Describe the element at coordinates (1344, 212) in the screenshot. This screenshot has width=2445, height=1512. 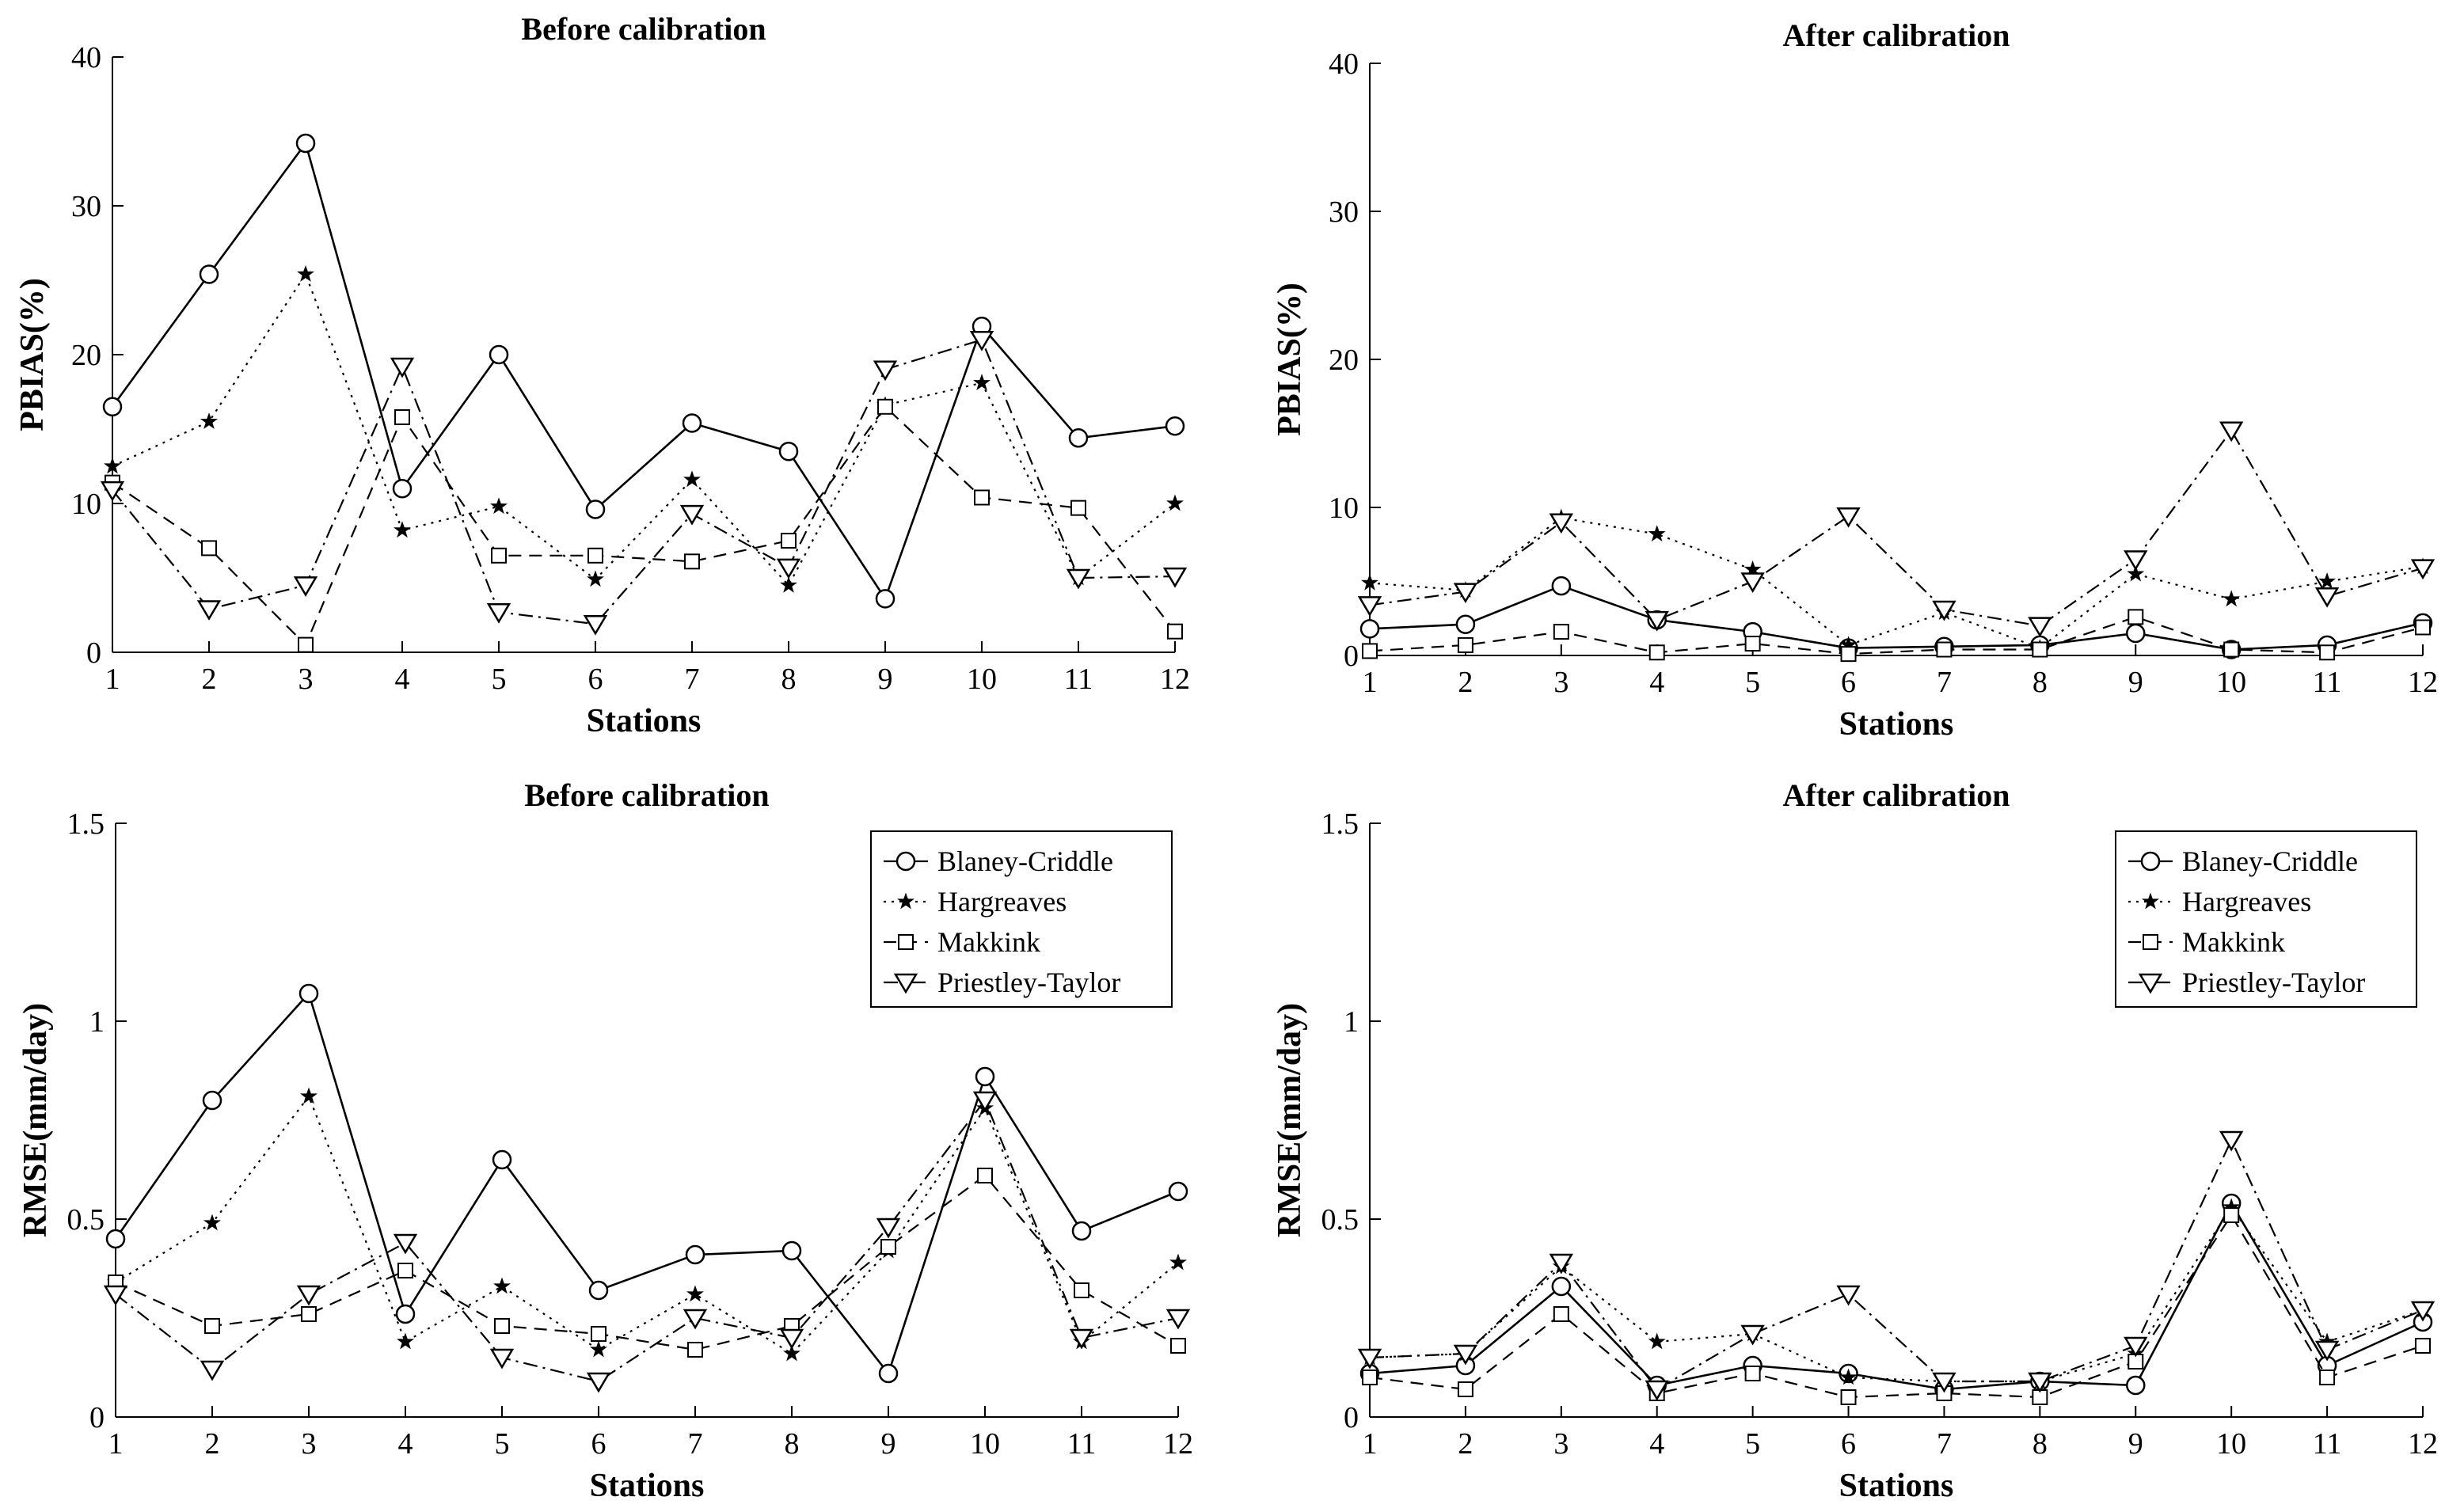
I see `y-tick-label: 30` at that location.